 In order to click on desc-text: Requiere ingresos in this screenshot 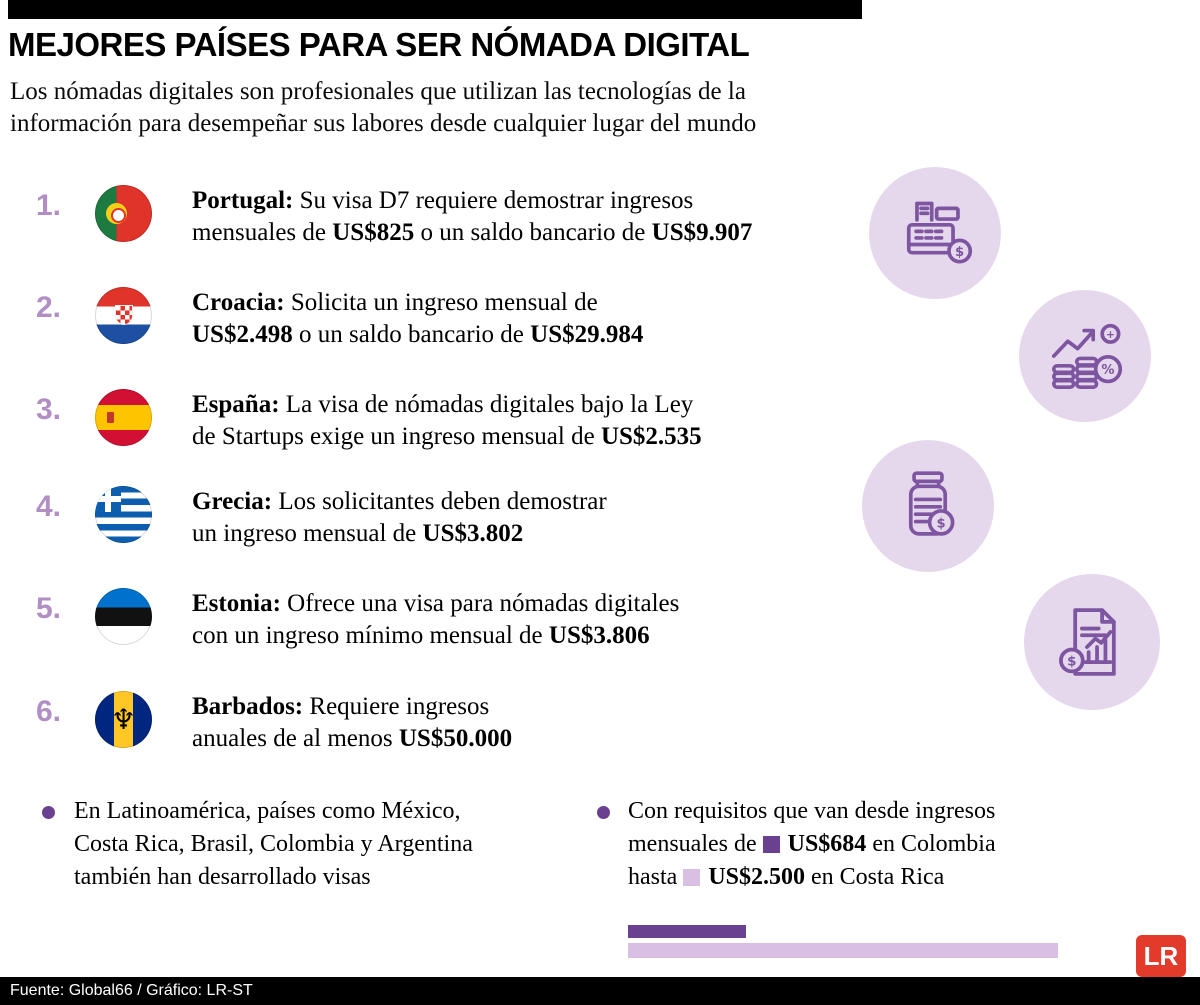, I will do `click(396, 706)`.